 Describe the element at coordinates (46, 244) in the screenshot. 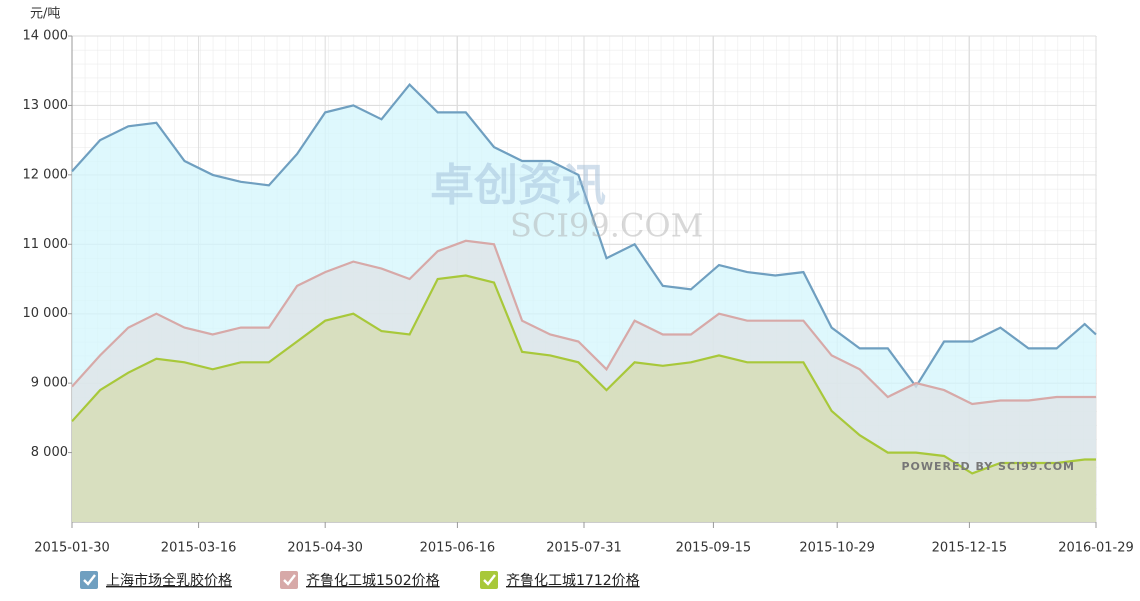

I see `y-tick-label: 11 000` at that location.